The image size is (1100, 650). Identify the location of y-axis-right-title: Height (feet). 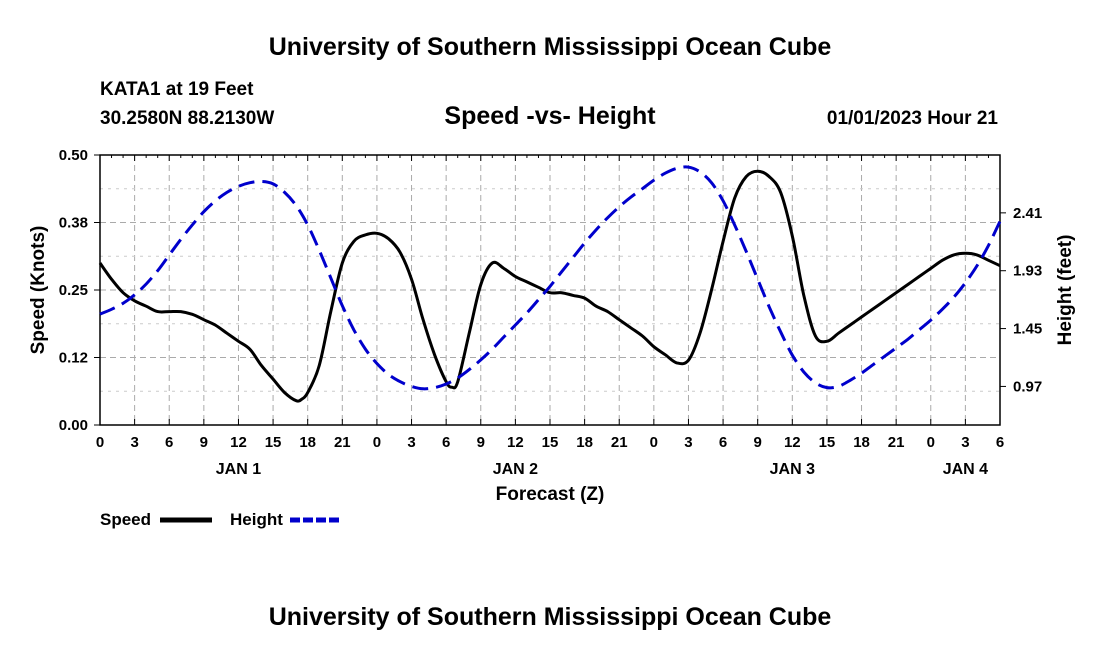
(1065, 290).